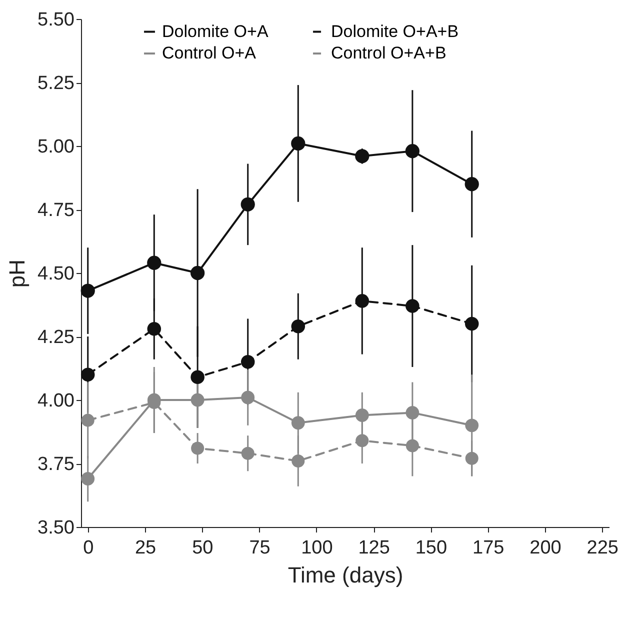 The image size is (634, 621). Describe the element at coordinates (388, 53) in the screenshot. I see `legend-label: Control O+A+B` at that location.